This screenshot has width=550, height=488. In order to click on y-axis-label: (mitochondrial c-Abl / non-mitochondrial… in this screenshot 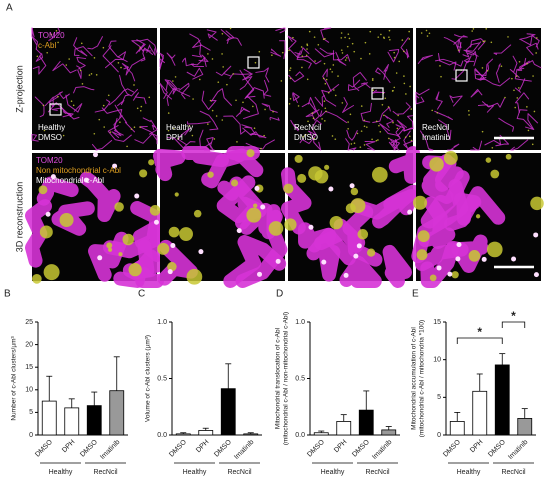, I will do `click(286, 378)`.